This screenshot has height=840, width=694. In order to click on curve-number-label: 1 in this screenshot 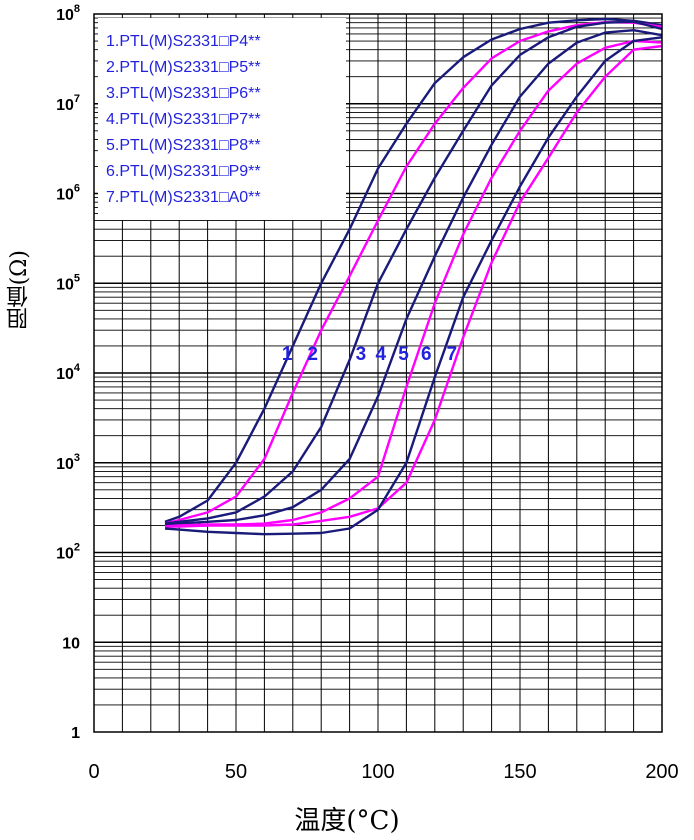, I will do `click(287, 354)`.